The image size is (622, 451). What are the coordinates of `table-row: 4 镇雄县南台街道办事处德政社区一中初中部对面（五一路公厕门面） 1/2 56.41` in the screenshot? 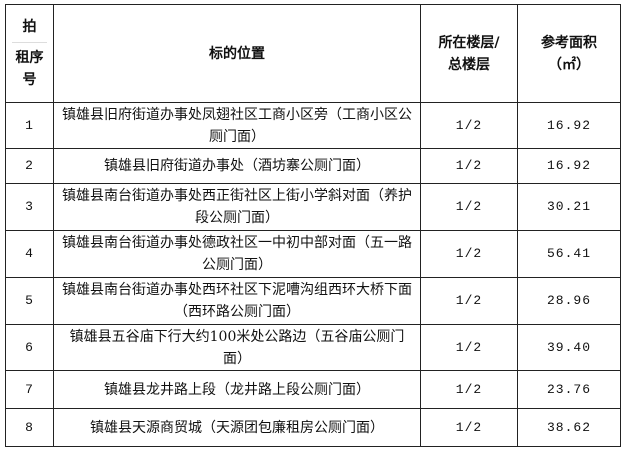 It's located at (313, 254).